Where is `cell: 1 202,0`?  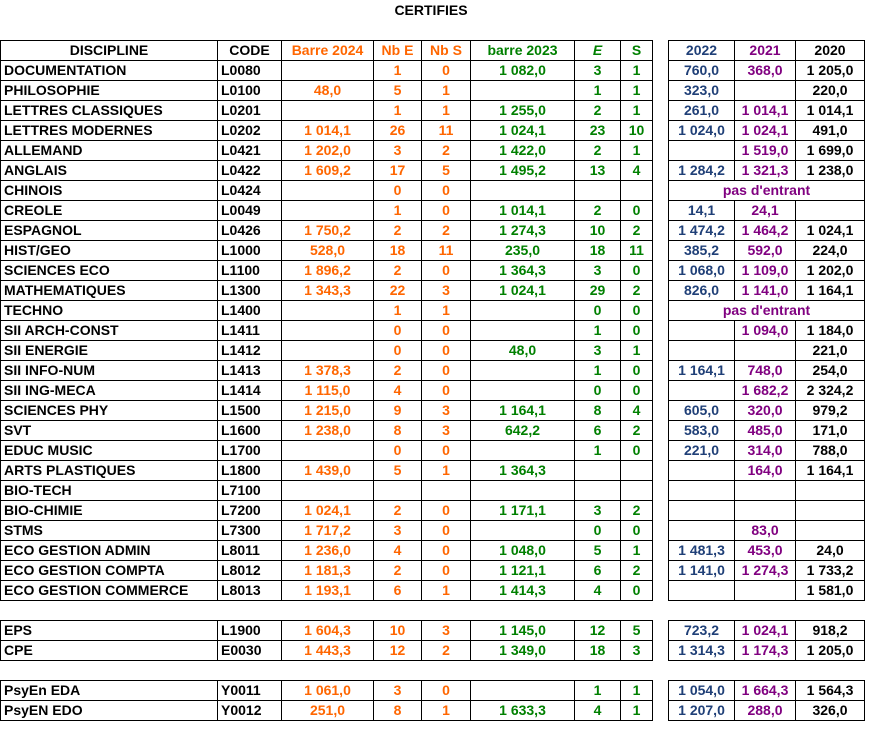
cell: 1 202,0 is located at coordinates (327, 150).